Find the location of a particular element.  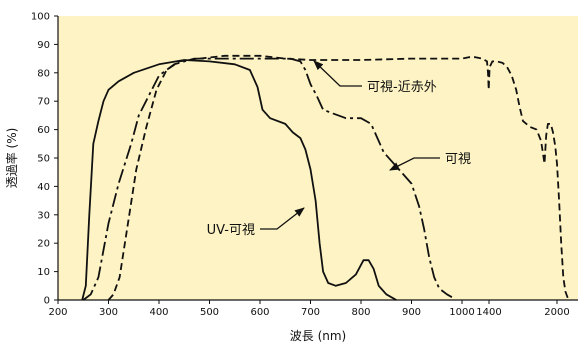

y-tick-label: 20 is located at coordinates (43, 244).